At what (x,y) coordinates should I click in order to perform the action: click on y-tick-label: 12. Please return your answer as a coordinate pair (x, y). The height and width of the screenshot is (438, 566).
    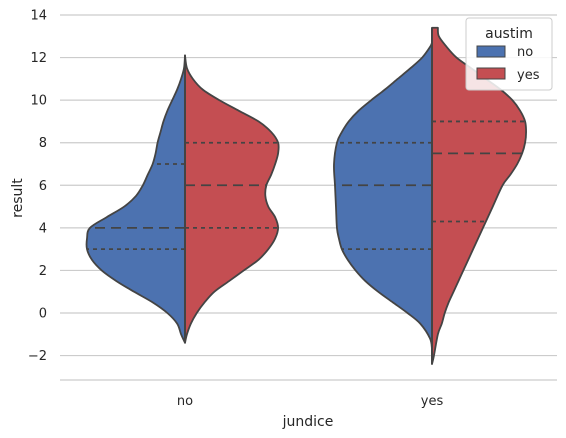
    Looking at the image, I should click on (38, 58).